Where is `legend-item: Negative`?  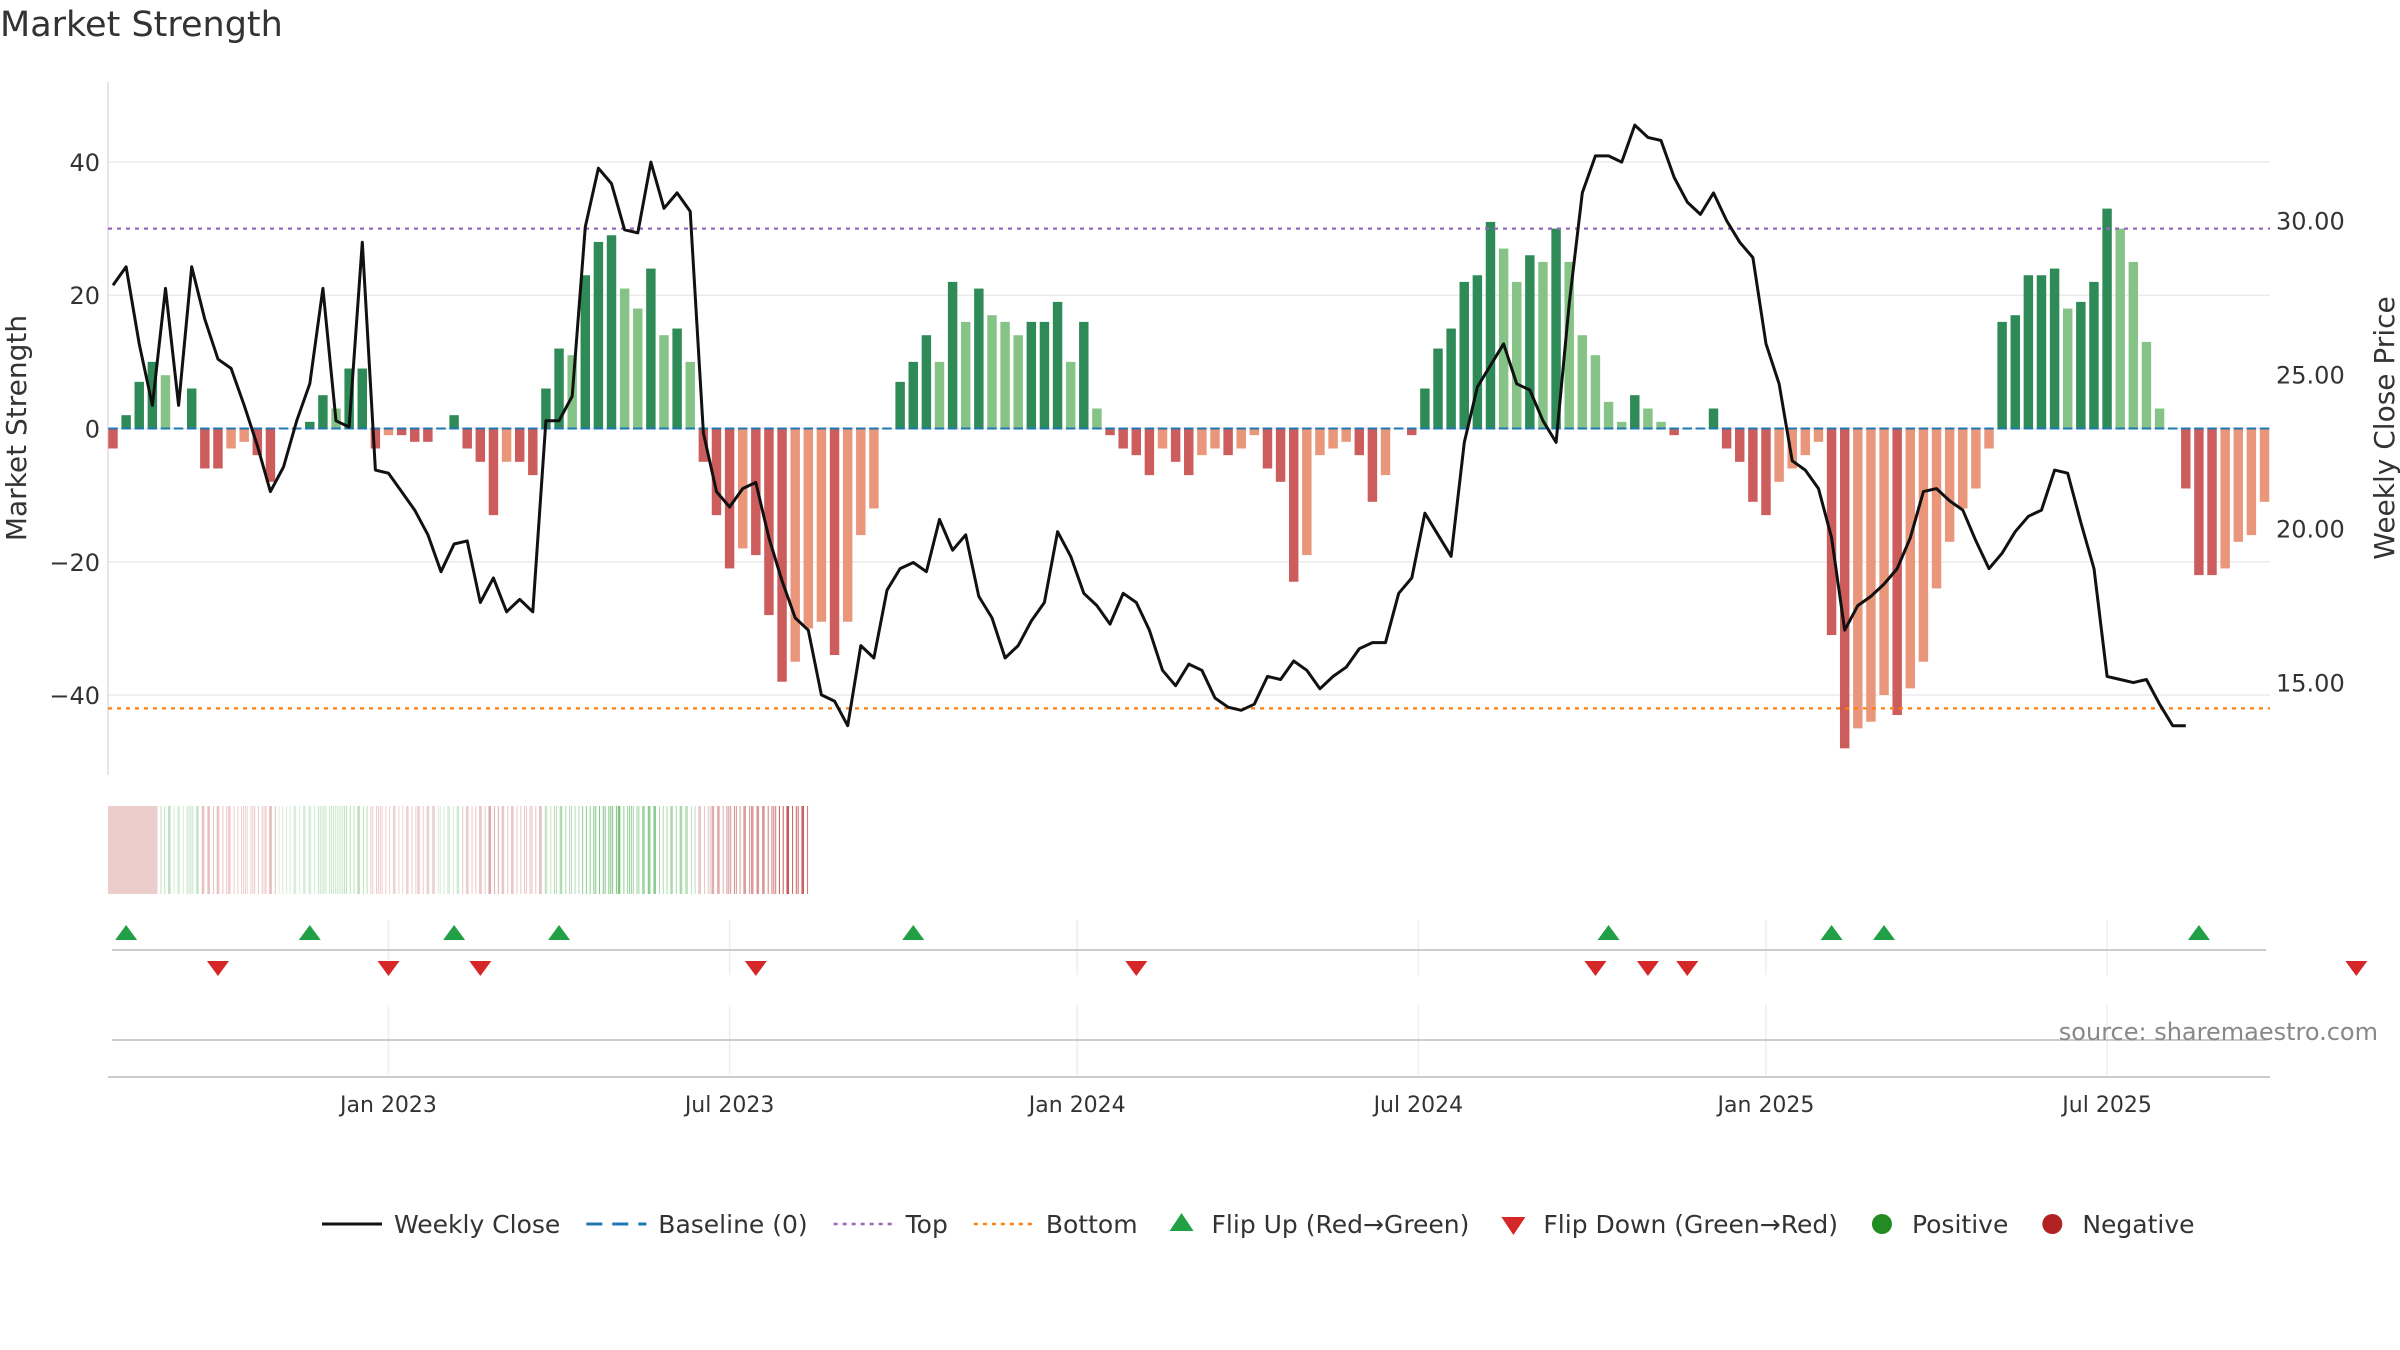 legend-item: Negative is located at coordinates (2118, 1224).